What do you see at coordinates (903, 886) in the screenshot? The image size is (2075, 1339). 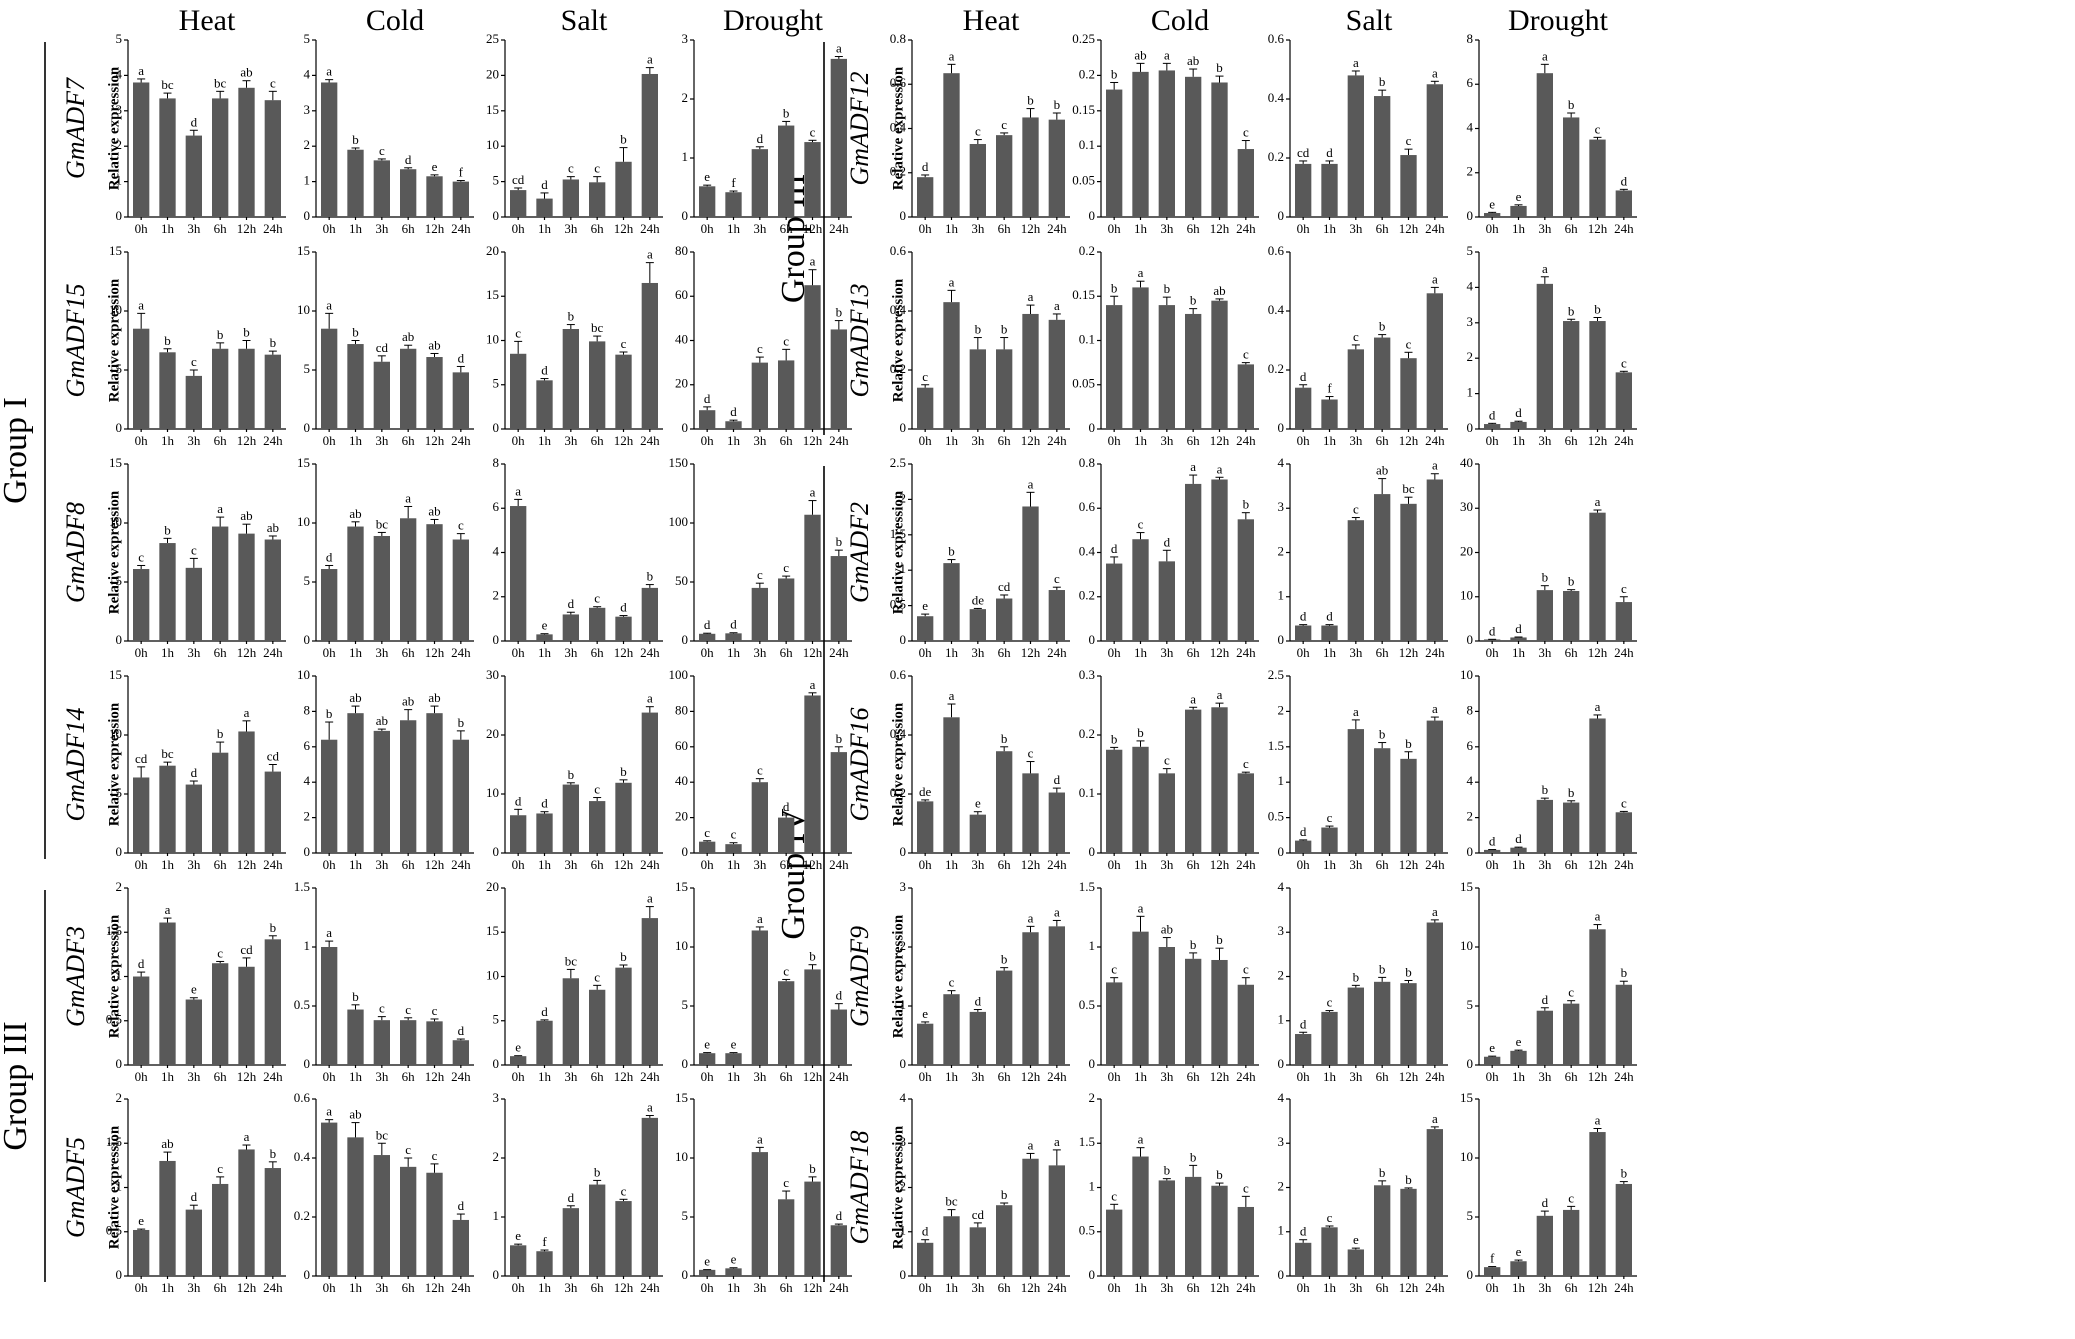 I see `y-tick-label: 3` at bounding box center [903, 886].